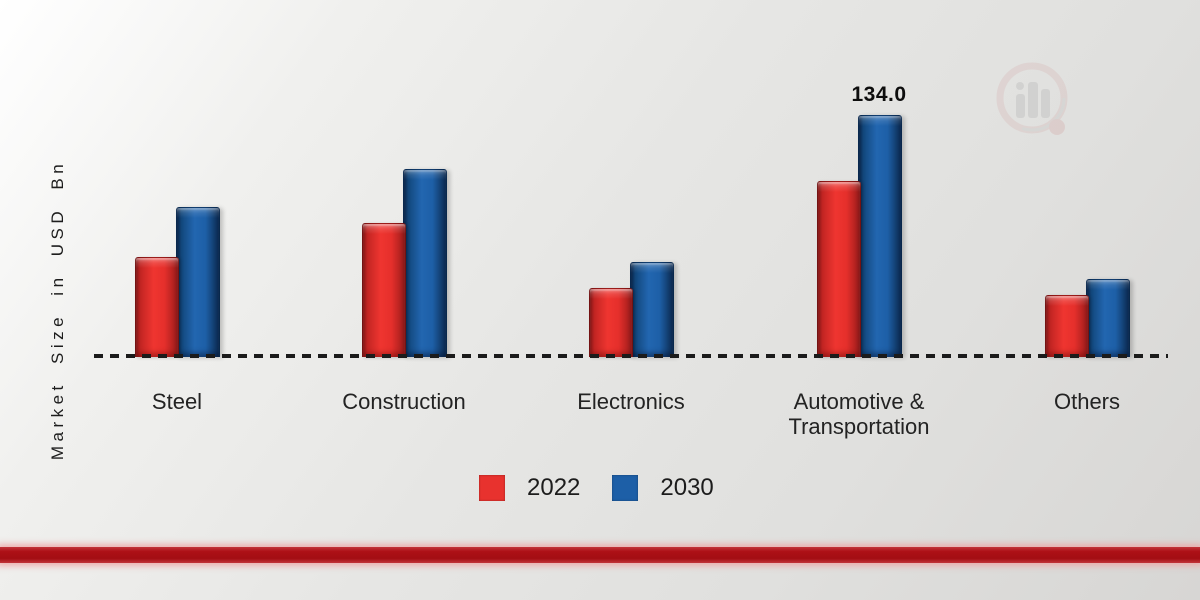 Image resolution: width=1200 pixels, height=600 pixels. Describe the element at coordinates (177, 401) in the screenshot. I see `category-label-steel: Steel` at that location.